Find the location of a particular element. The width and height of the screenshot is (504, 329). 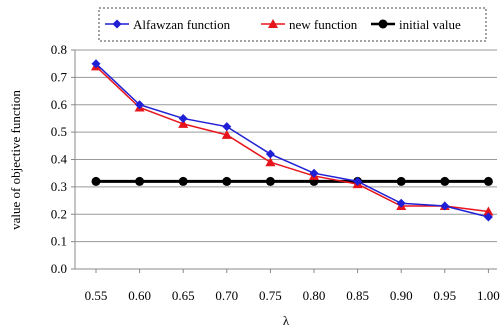

x-tick-label: 0.75 is located at coordinates (270, 295).